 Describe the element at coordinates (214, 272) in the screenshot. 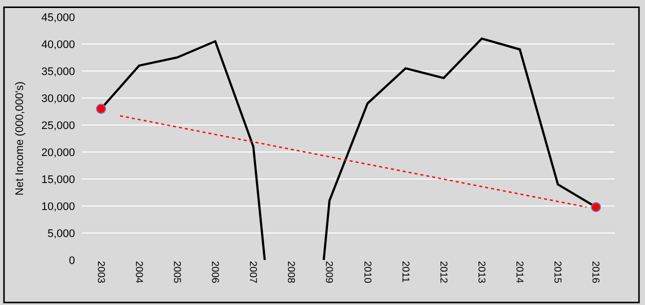

I see `x-tick-label: 2006` at that location.